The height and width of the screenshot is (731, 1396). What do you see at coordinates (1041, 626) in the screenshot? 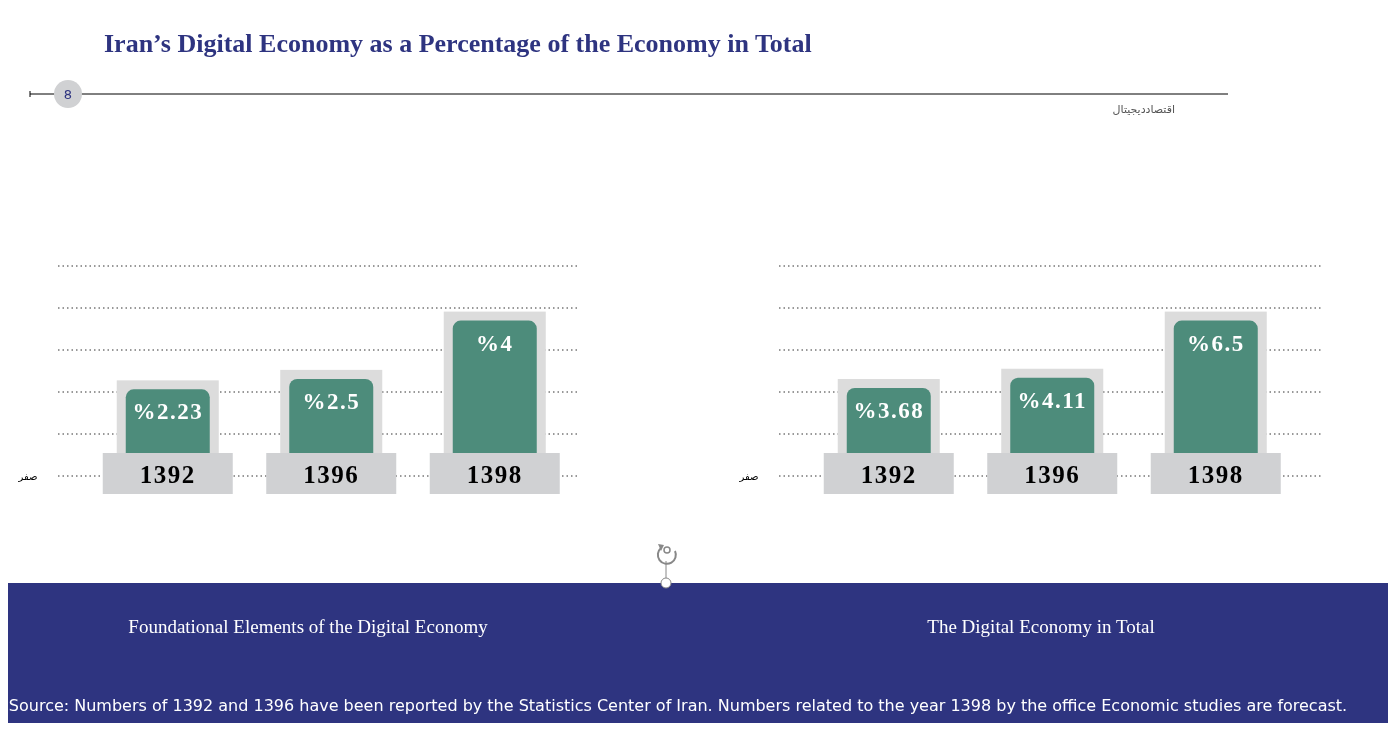
I see `text: The Digital Economy in Total` at bounding box center [1041, 626].